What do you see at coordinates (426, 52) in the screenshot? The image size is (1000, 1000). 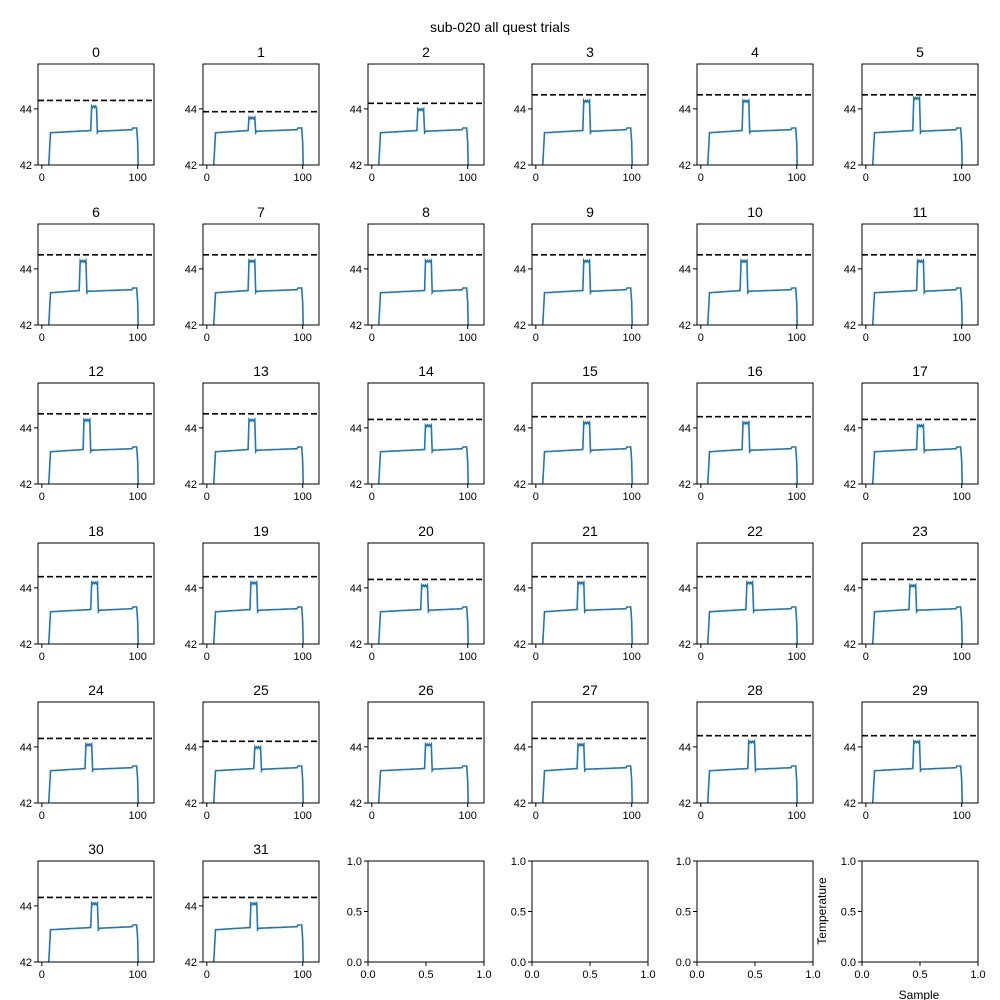 I see `subplot-title: 2` at bounding box center [426, 52].